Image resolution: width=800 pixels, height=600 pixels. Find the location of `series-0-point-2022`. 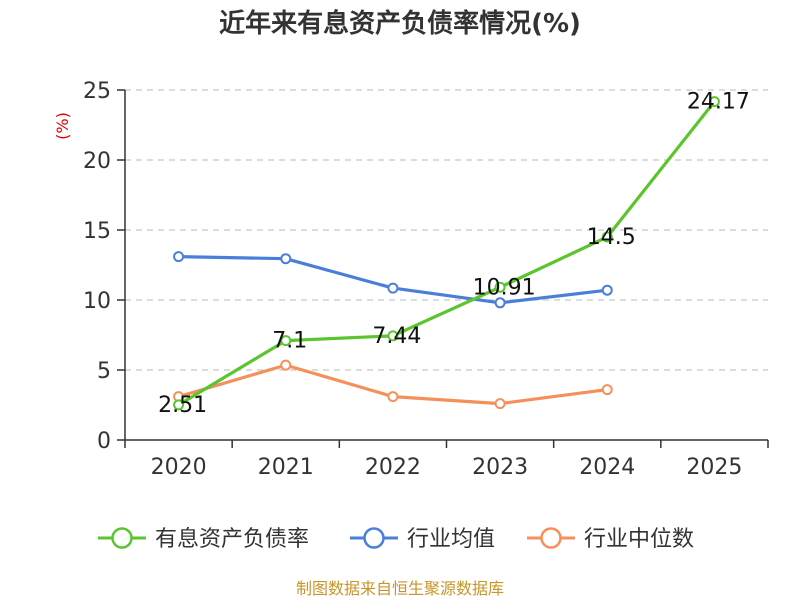

series-0-point-2022 is located at coordinates (393, 336).